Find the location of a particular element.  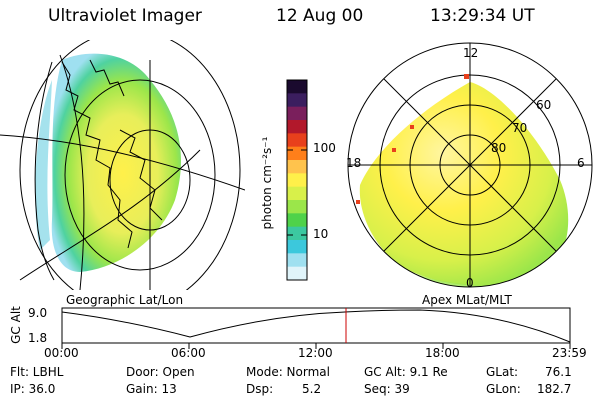

glon-label: GLon: is located at coordinates (503, 389).